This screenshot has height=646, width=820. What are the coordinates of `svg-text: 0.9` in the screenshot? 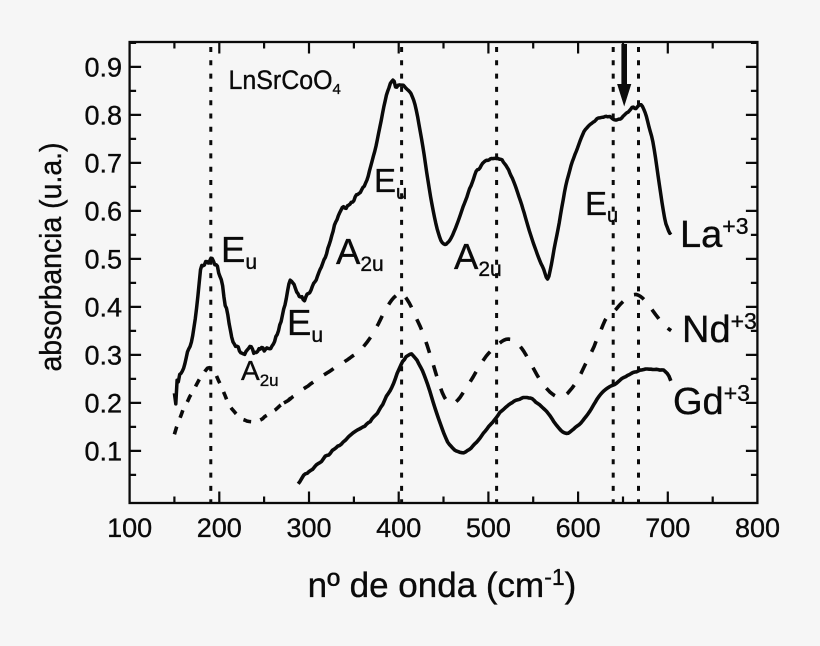 It's located at (103, 67).